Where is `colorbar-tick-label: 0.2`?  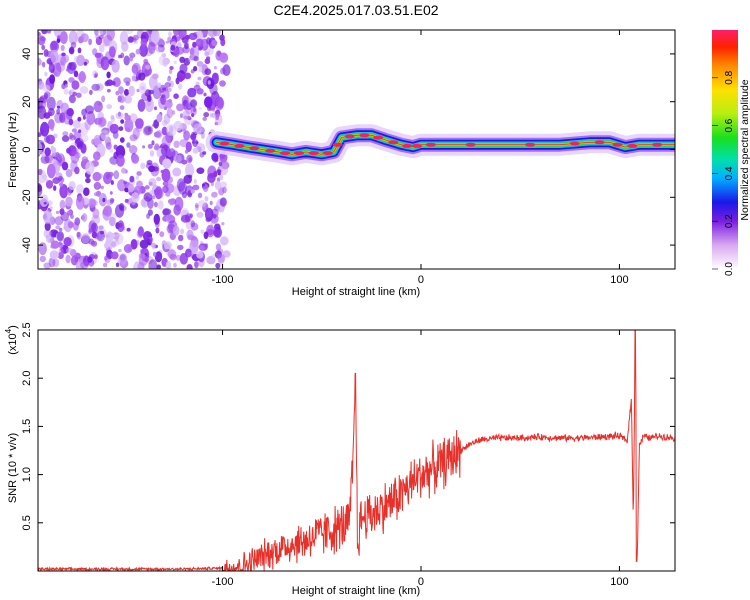 colorbar-tick-label: 0.2 is located at coordinates (729, 221).